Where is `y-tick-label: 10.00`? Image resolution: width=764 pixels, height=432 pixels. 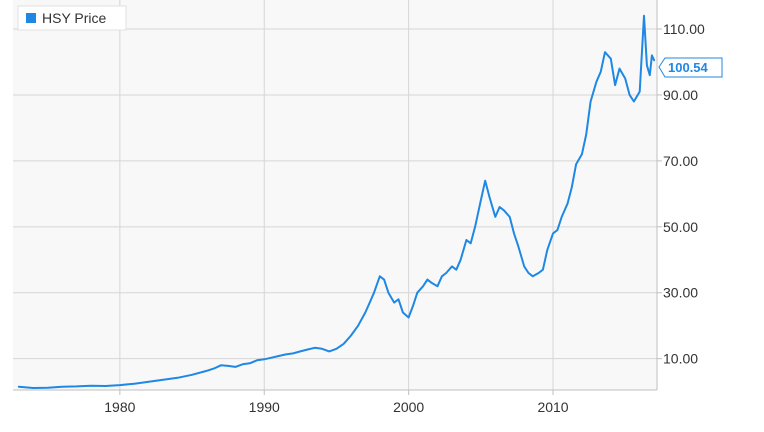 y-tick-label: 10.00 is located at coordinates (680, 359).